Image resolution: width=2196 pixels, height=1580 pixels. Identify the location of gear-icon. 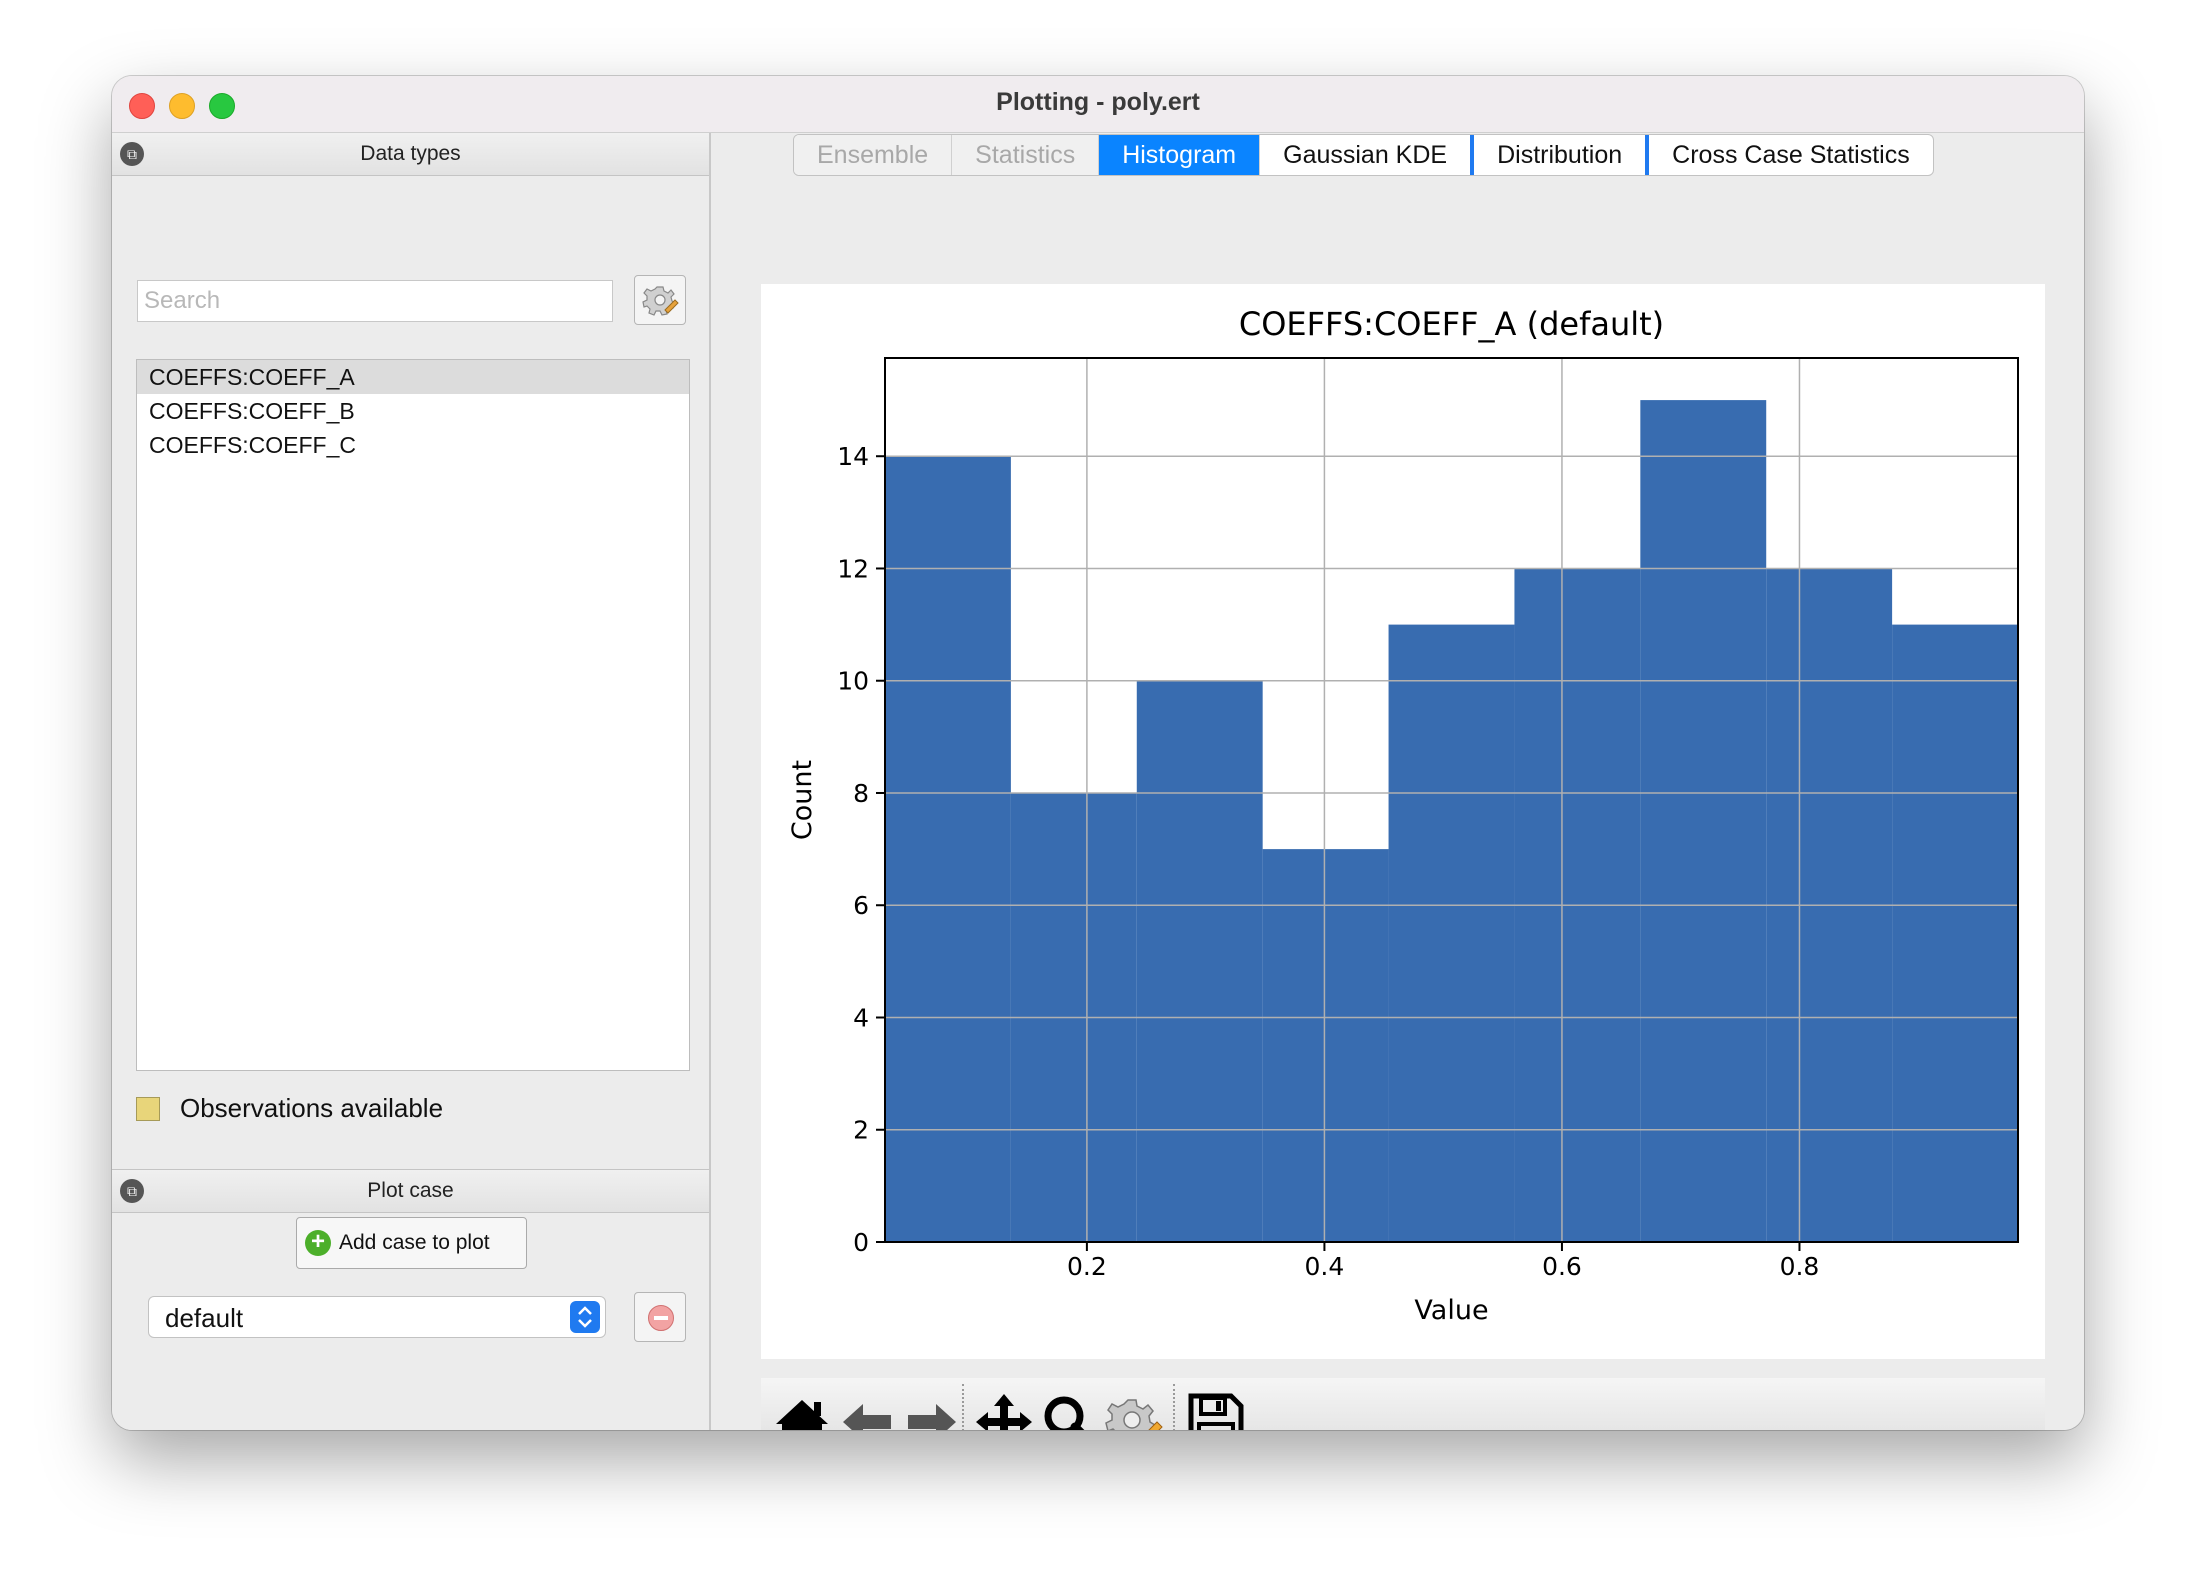
(660, 301).